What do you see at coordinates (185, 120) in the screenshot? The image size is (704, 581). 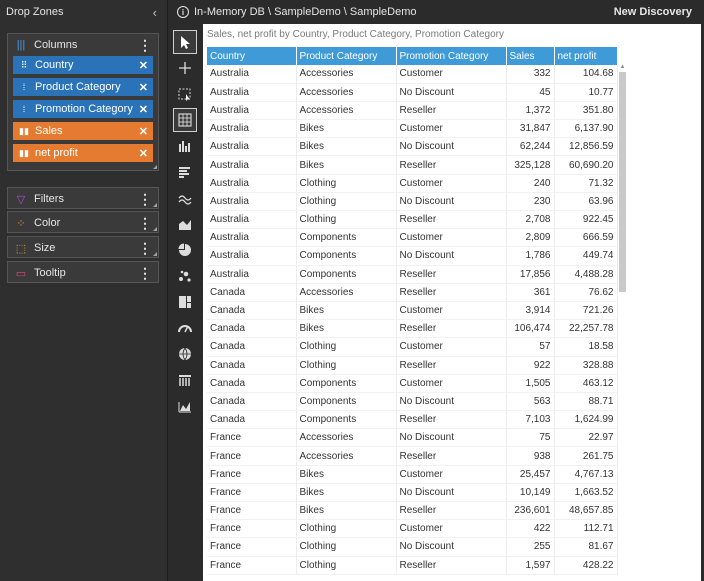 I see `grid-visual-icon` at bounding box center [185, 120].